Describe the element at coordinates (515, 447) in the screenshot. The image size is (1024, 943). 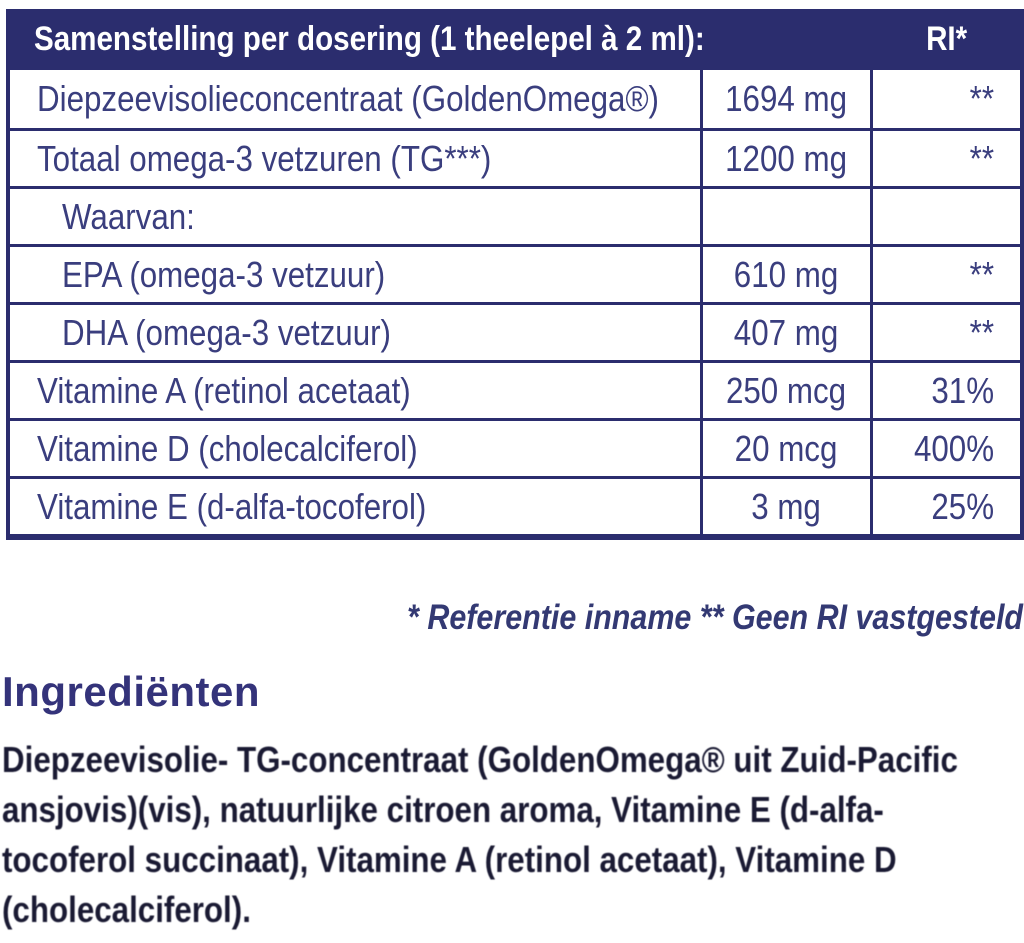
I see `table-row: Vitamine D (cholecalciferol) 20 mcg 400%` at that location.